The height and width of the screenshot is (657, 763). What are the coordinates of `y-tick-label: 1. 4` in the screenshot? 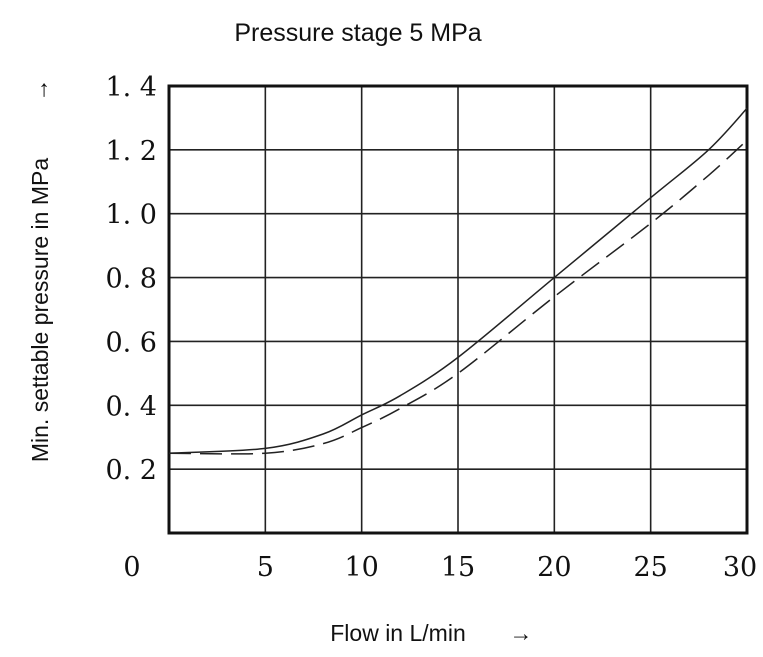 It's located at (131, 87).